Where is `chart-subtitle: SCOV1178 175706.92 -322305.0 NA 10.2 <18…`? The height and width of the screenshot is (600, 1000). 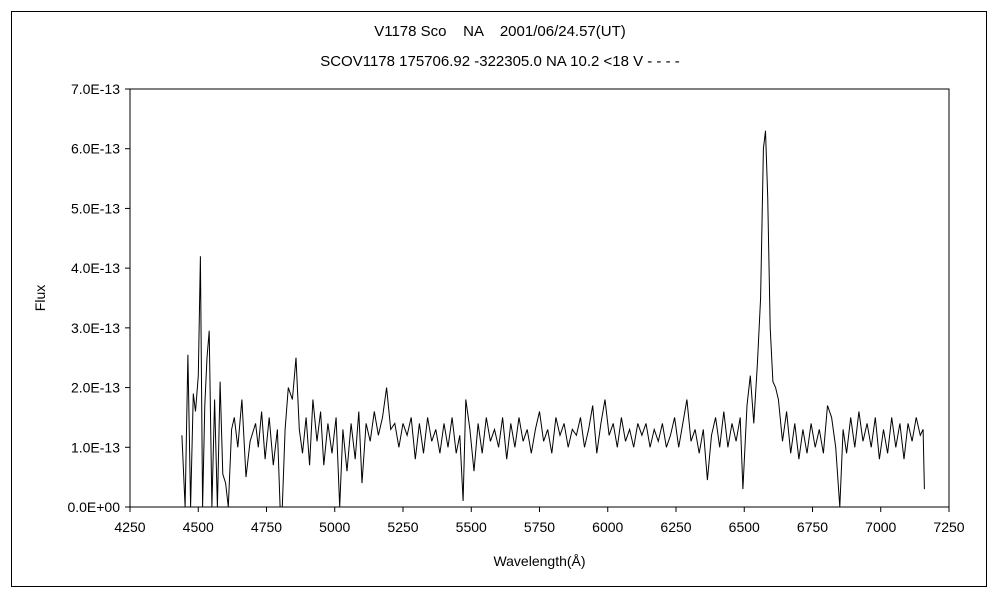 chart-subtitle: SCOV1178 175706.92 -322305.0 NA 10.2 <18… is located at coordinates (500, 61).